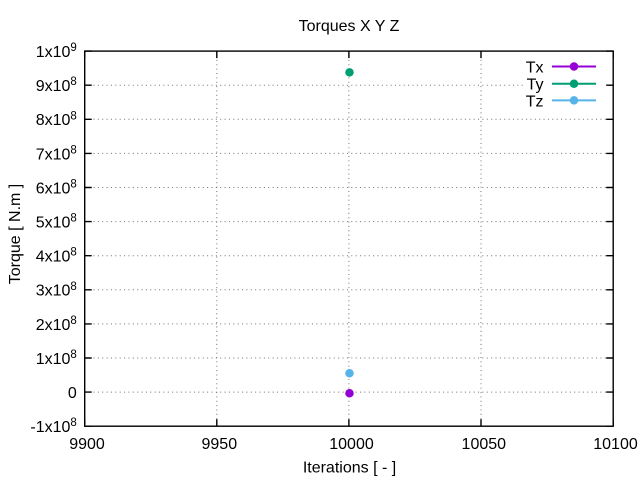 The image size is (640, 480). What do you see at coordinates (56, 187) in the screenshot?
I see `svg-text: 6x10⁸` at bounding box center [56, 187].